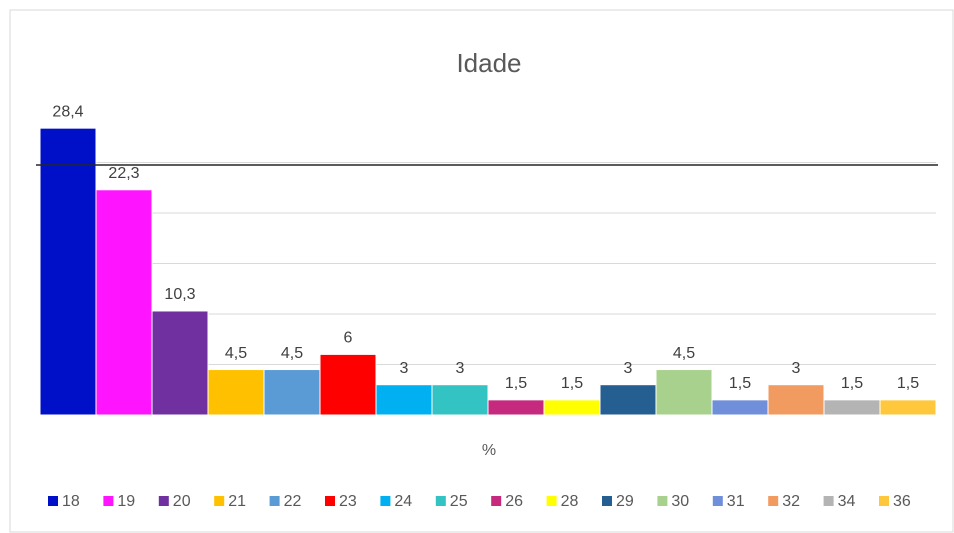 The height and width of the screenshot is (533, 954). What do you see at coordinates (348, 338) in the screenshot?
I see `data-label: 6` at bounding box center [348, 338].